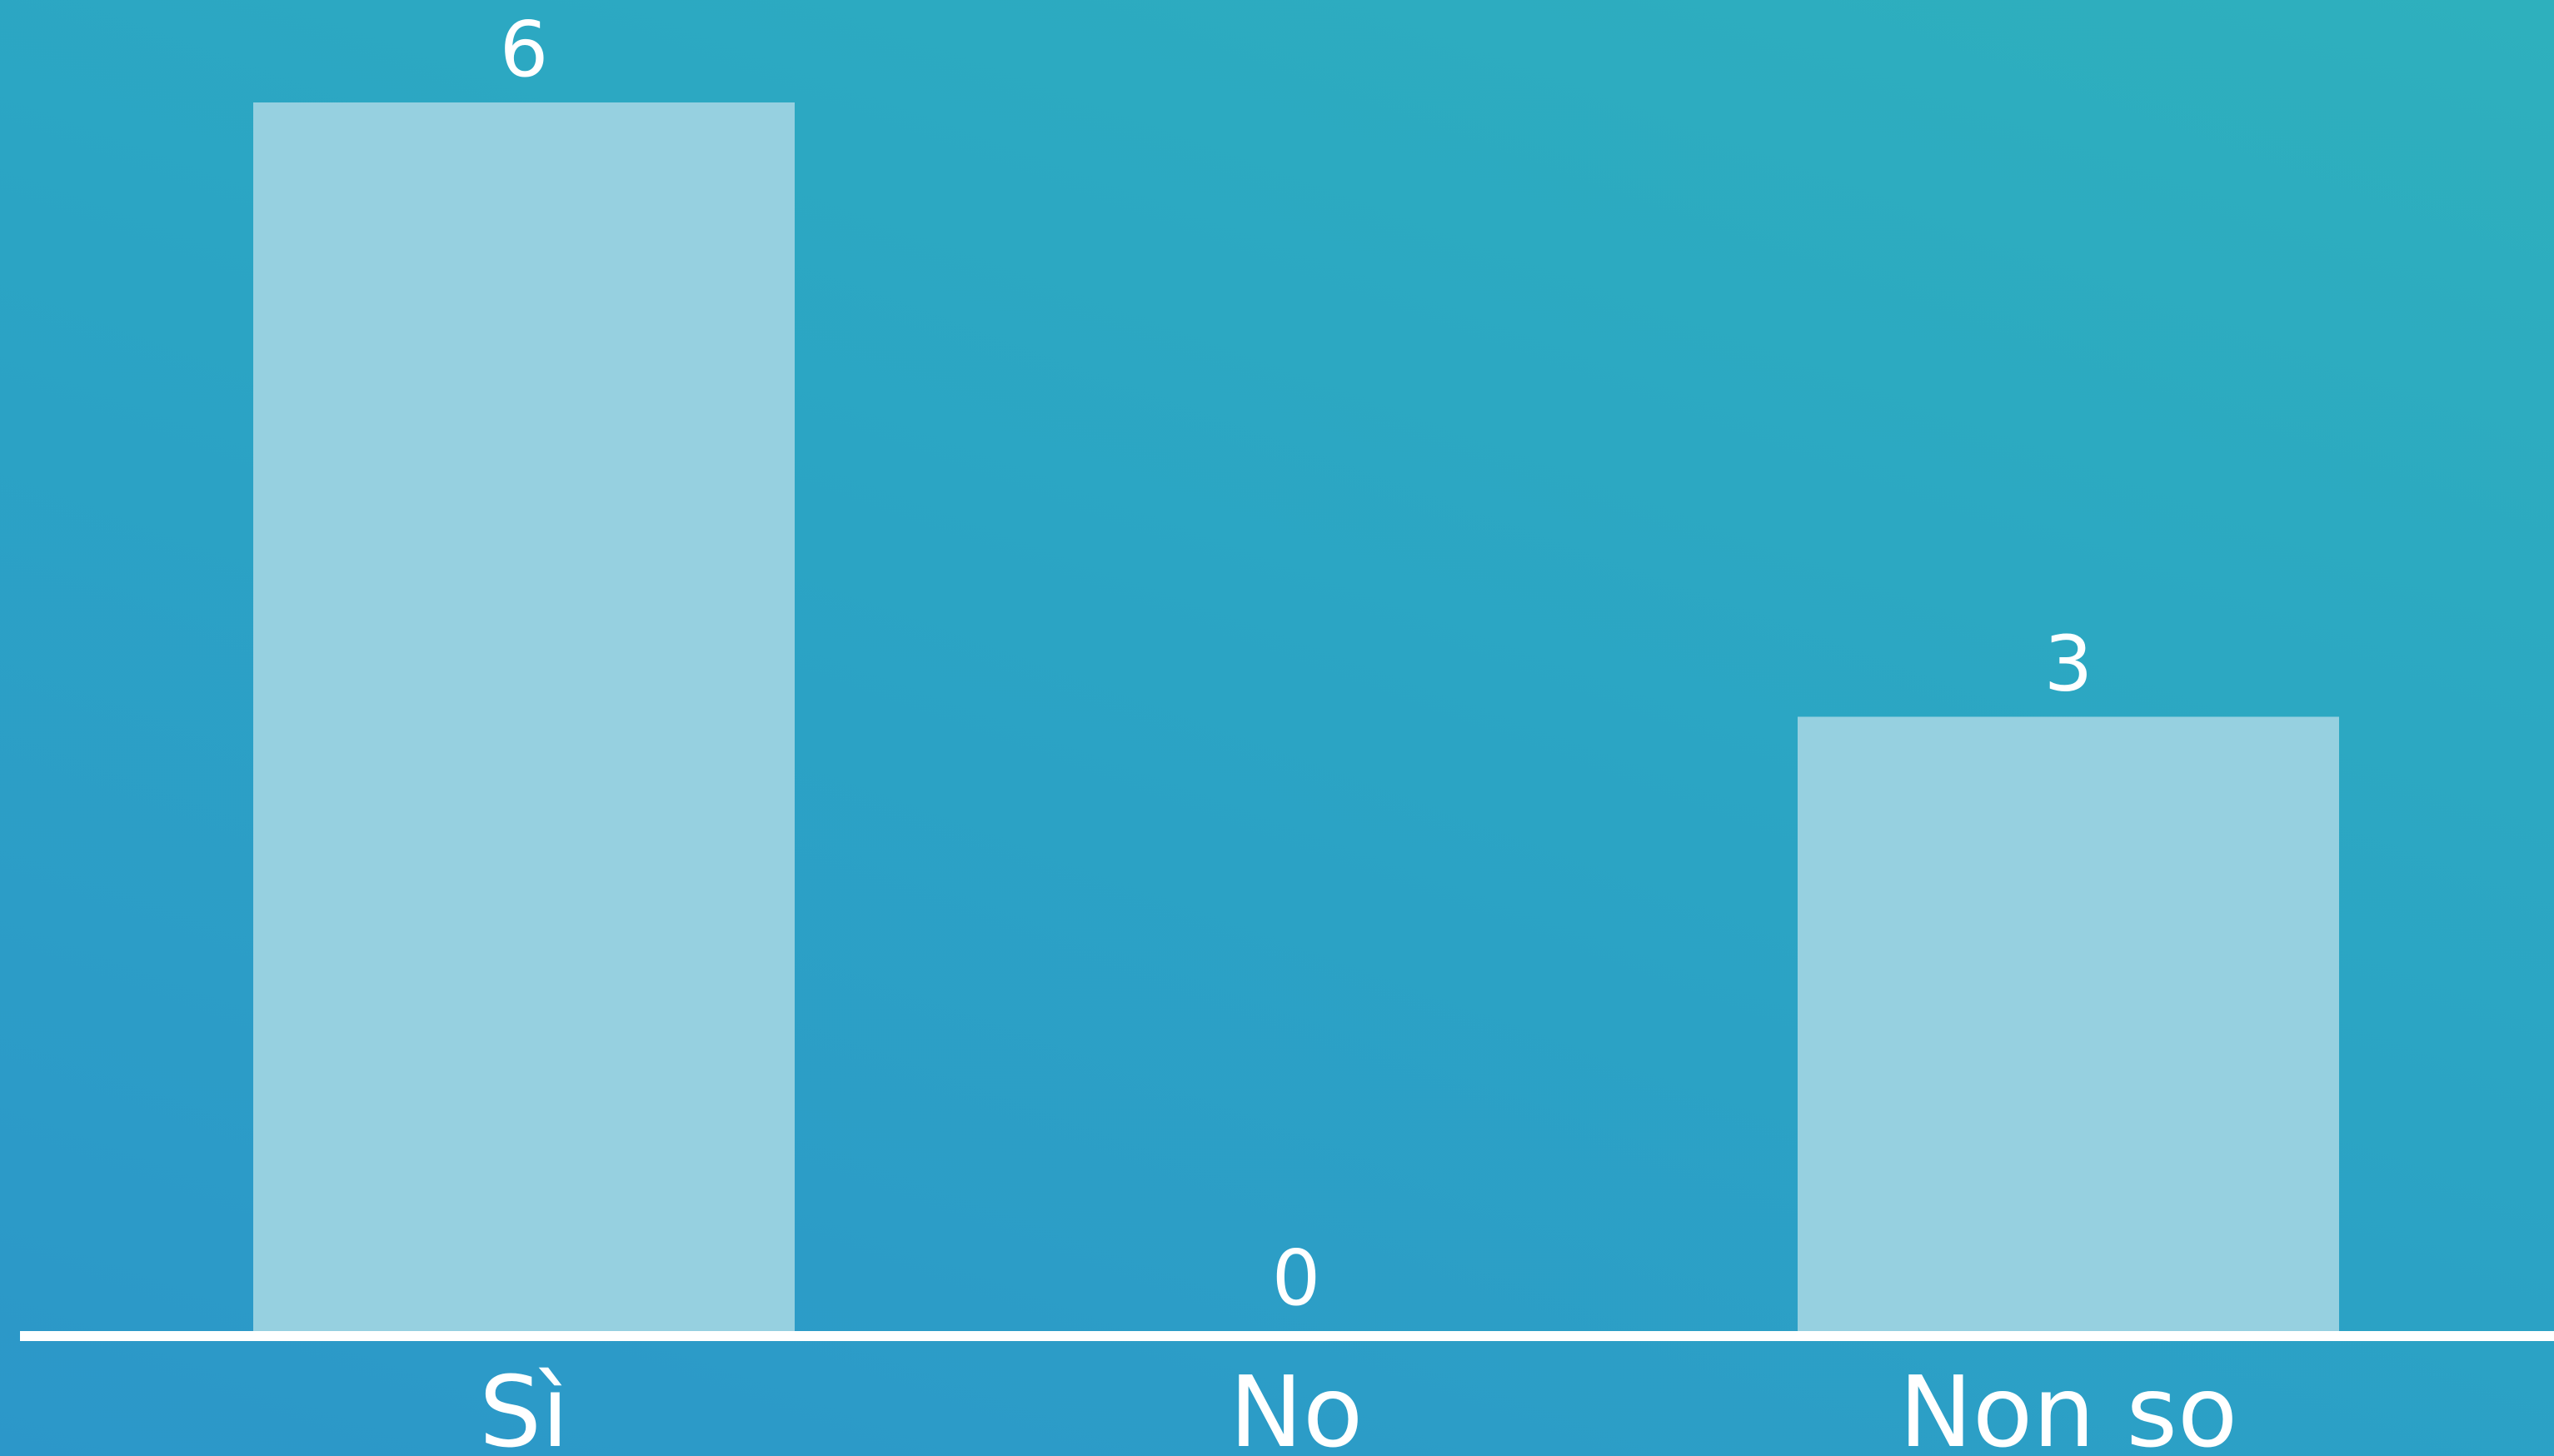 Image resolution: width=2554 pixels, height=1456 pixels. Describe the element at coordinates (524, 1405) in the screenshot. I see `category-label-0: Sì` at that location.